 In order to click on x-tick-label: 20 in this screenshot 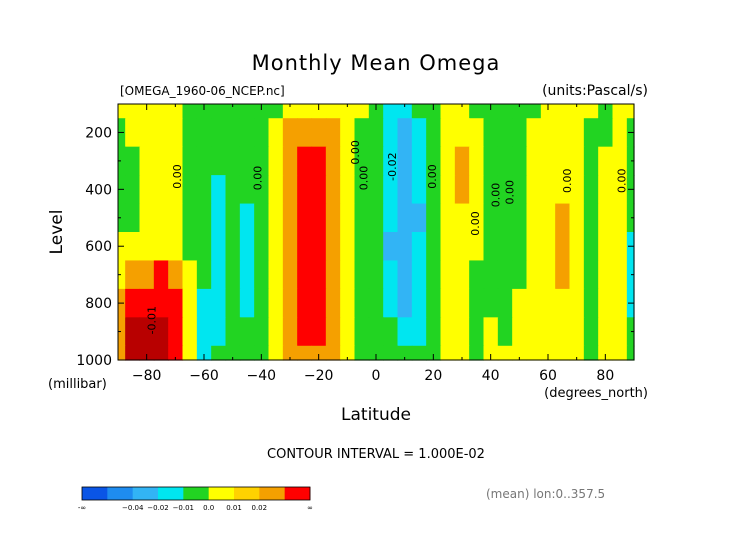, I will do `click(433, 376)`.